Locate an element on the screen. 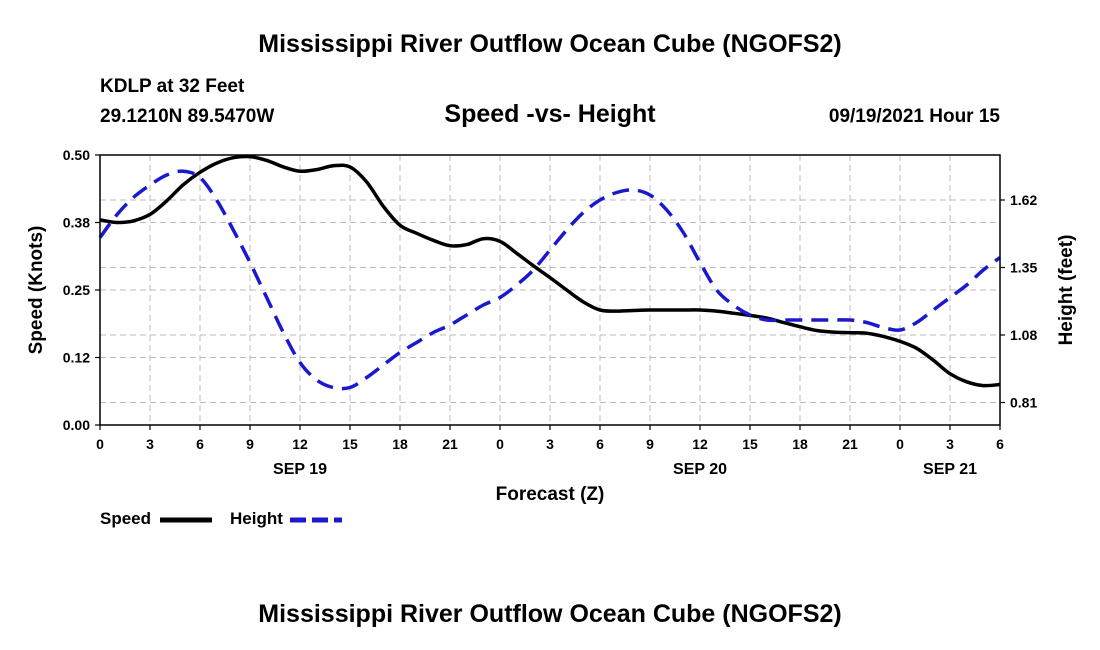 This screenshot has height=650, width=1100. day-label: SEP 19 is located at coordinates (300, 469).